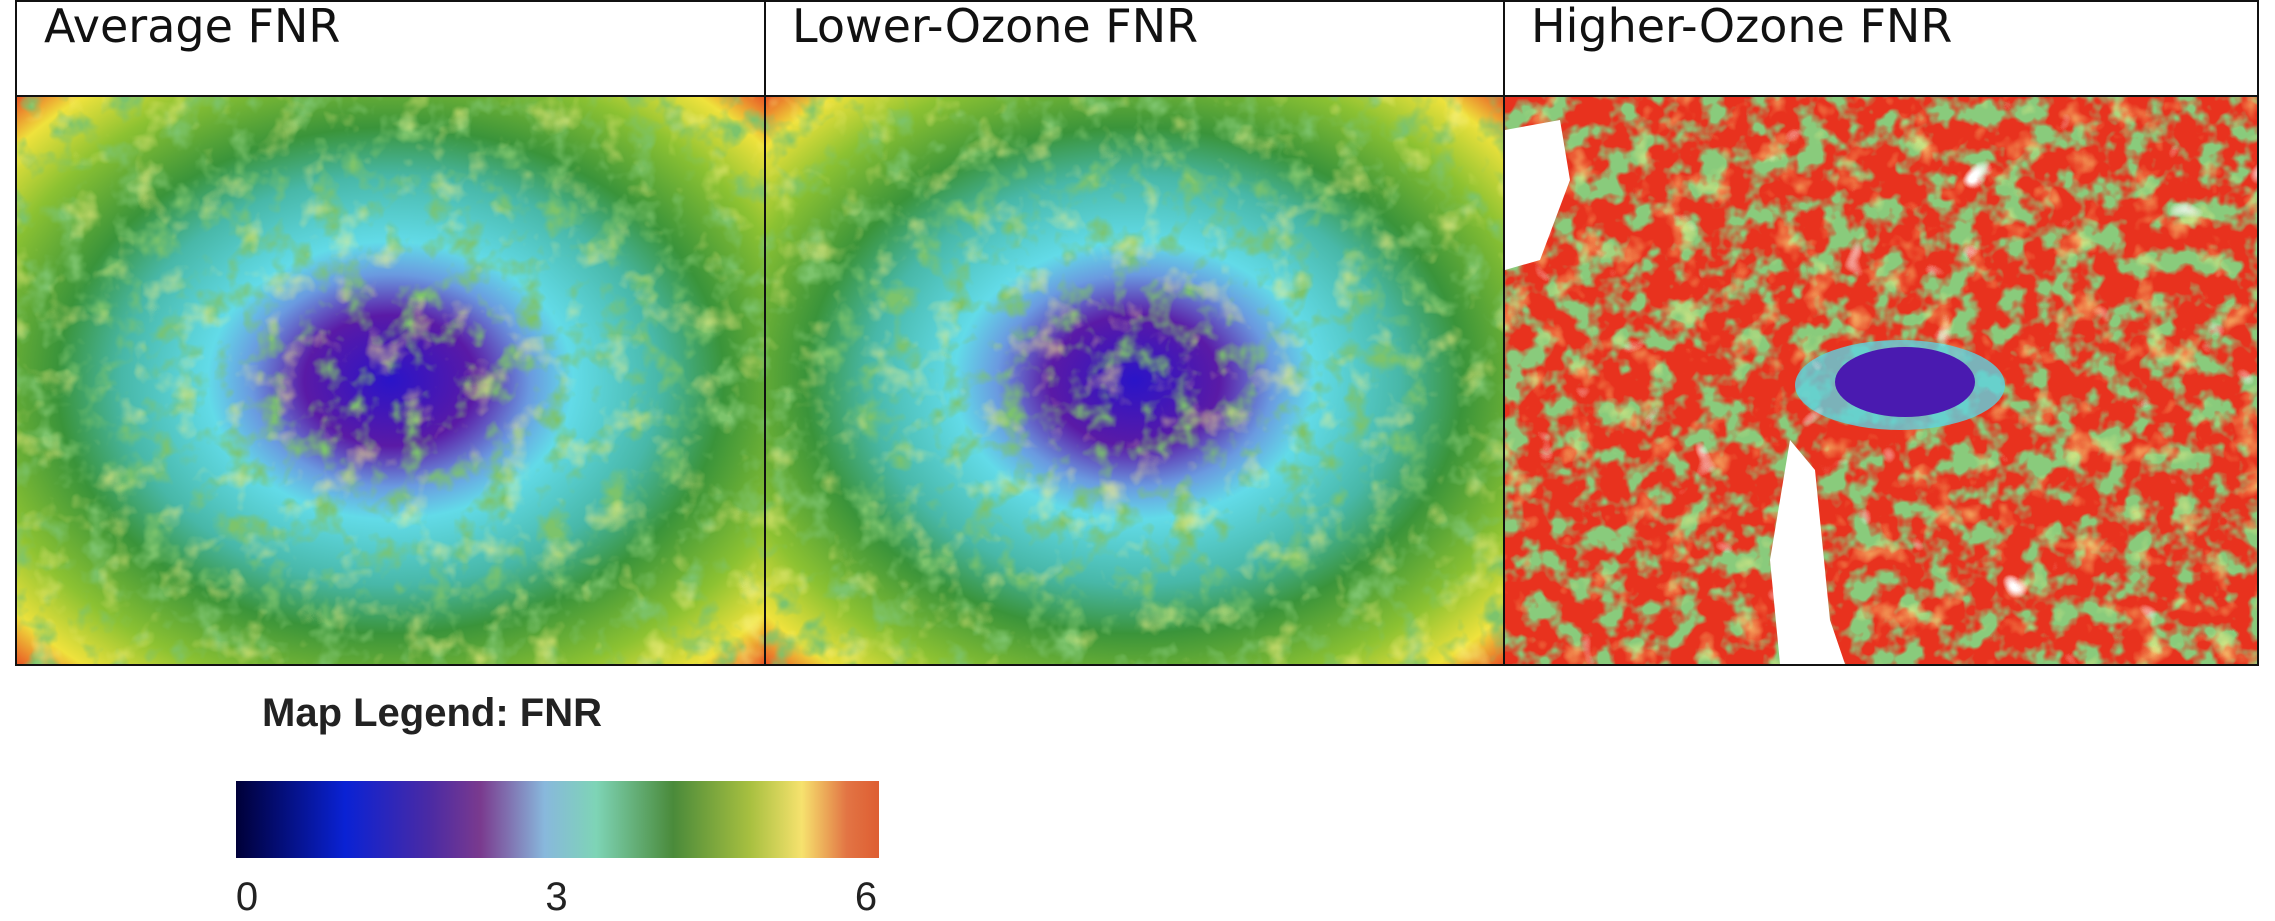 This screenshot has height=921, width=2275. Describe the element at coordinates (432, 713) in the screenshot. I see `legend-title: Map Legend: FNR` at that location.